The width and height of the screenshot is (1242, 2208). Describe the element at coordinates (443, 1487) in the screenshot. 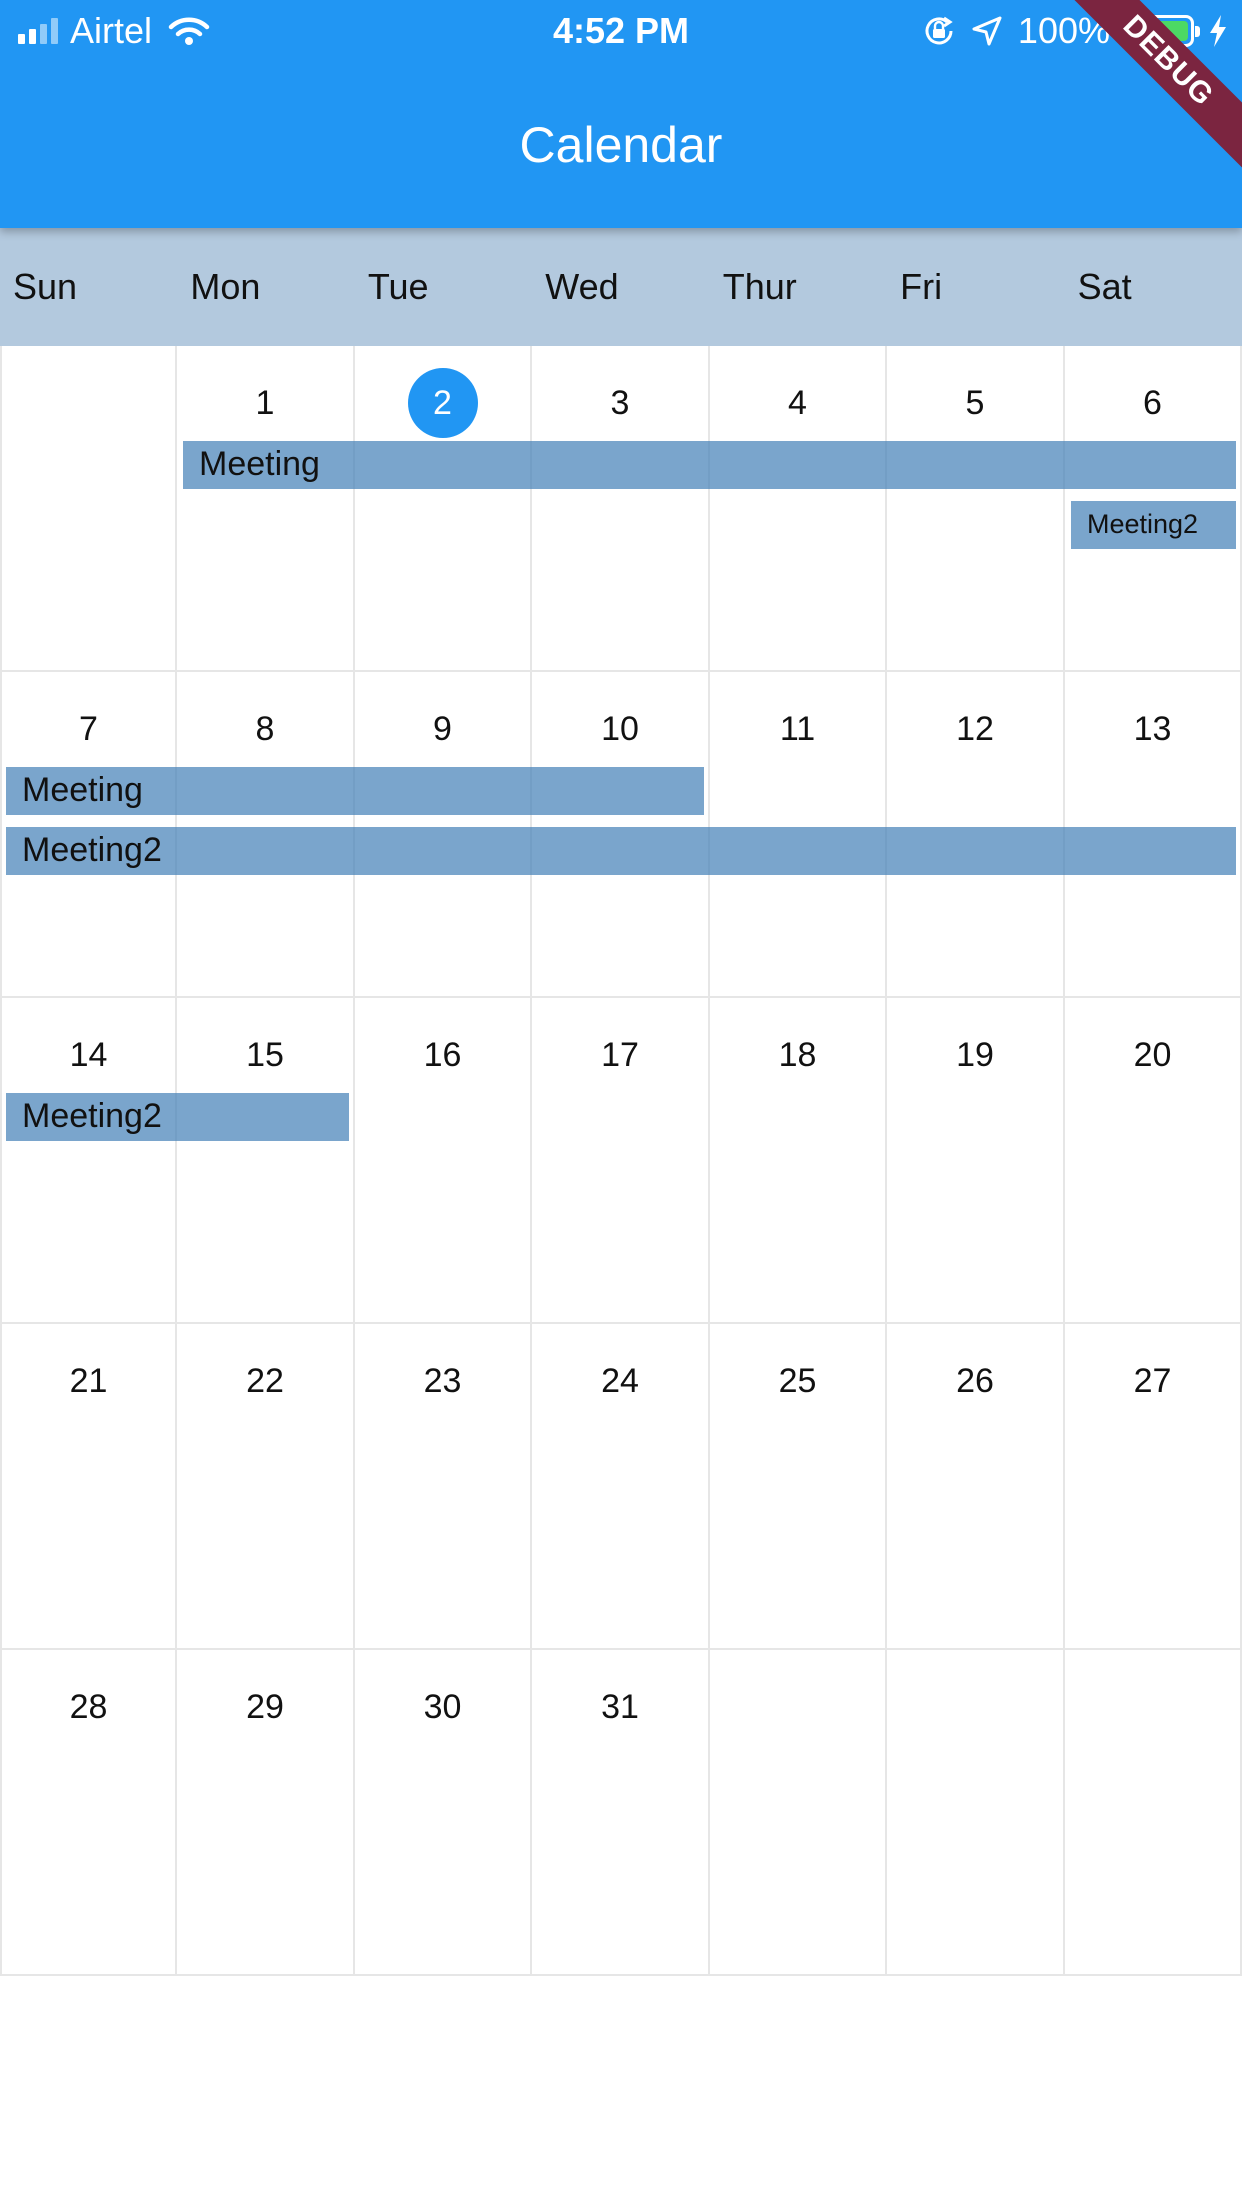

I see `day-cell-23: 23` at that location.